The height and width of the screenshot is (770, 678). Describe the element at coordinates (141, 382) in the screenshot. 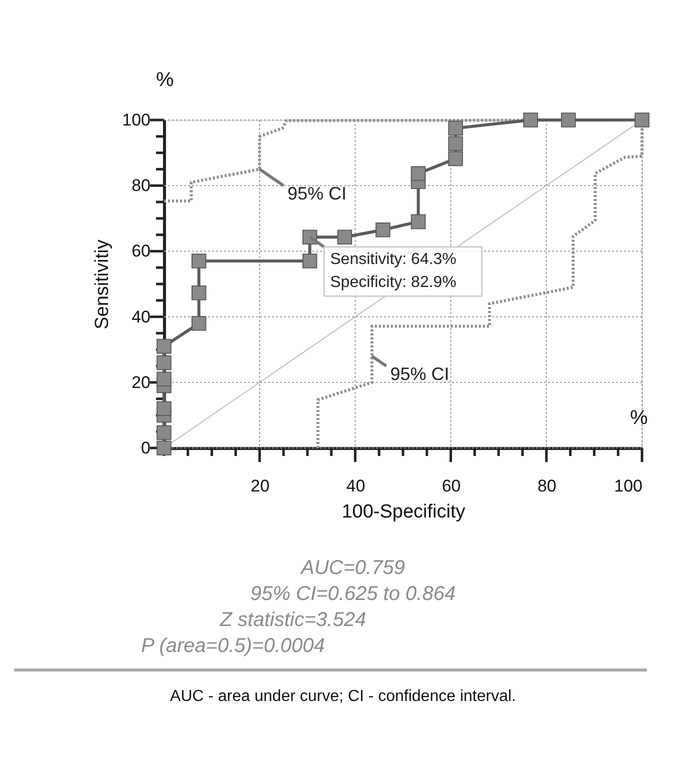

I see `y-tick-label: 20` at that location.